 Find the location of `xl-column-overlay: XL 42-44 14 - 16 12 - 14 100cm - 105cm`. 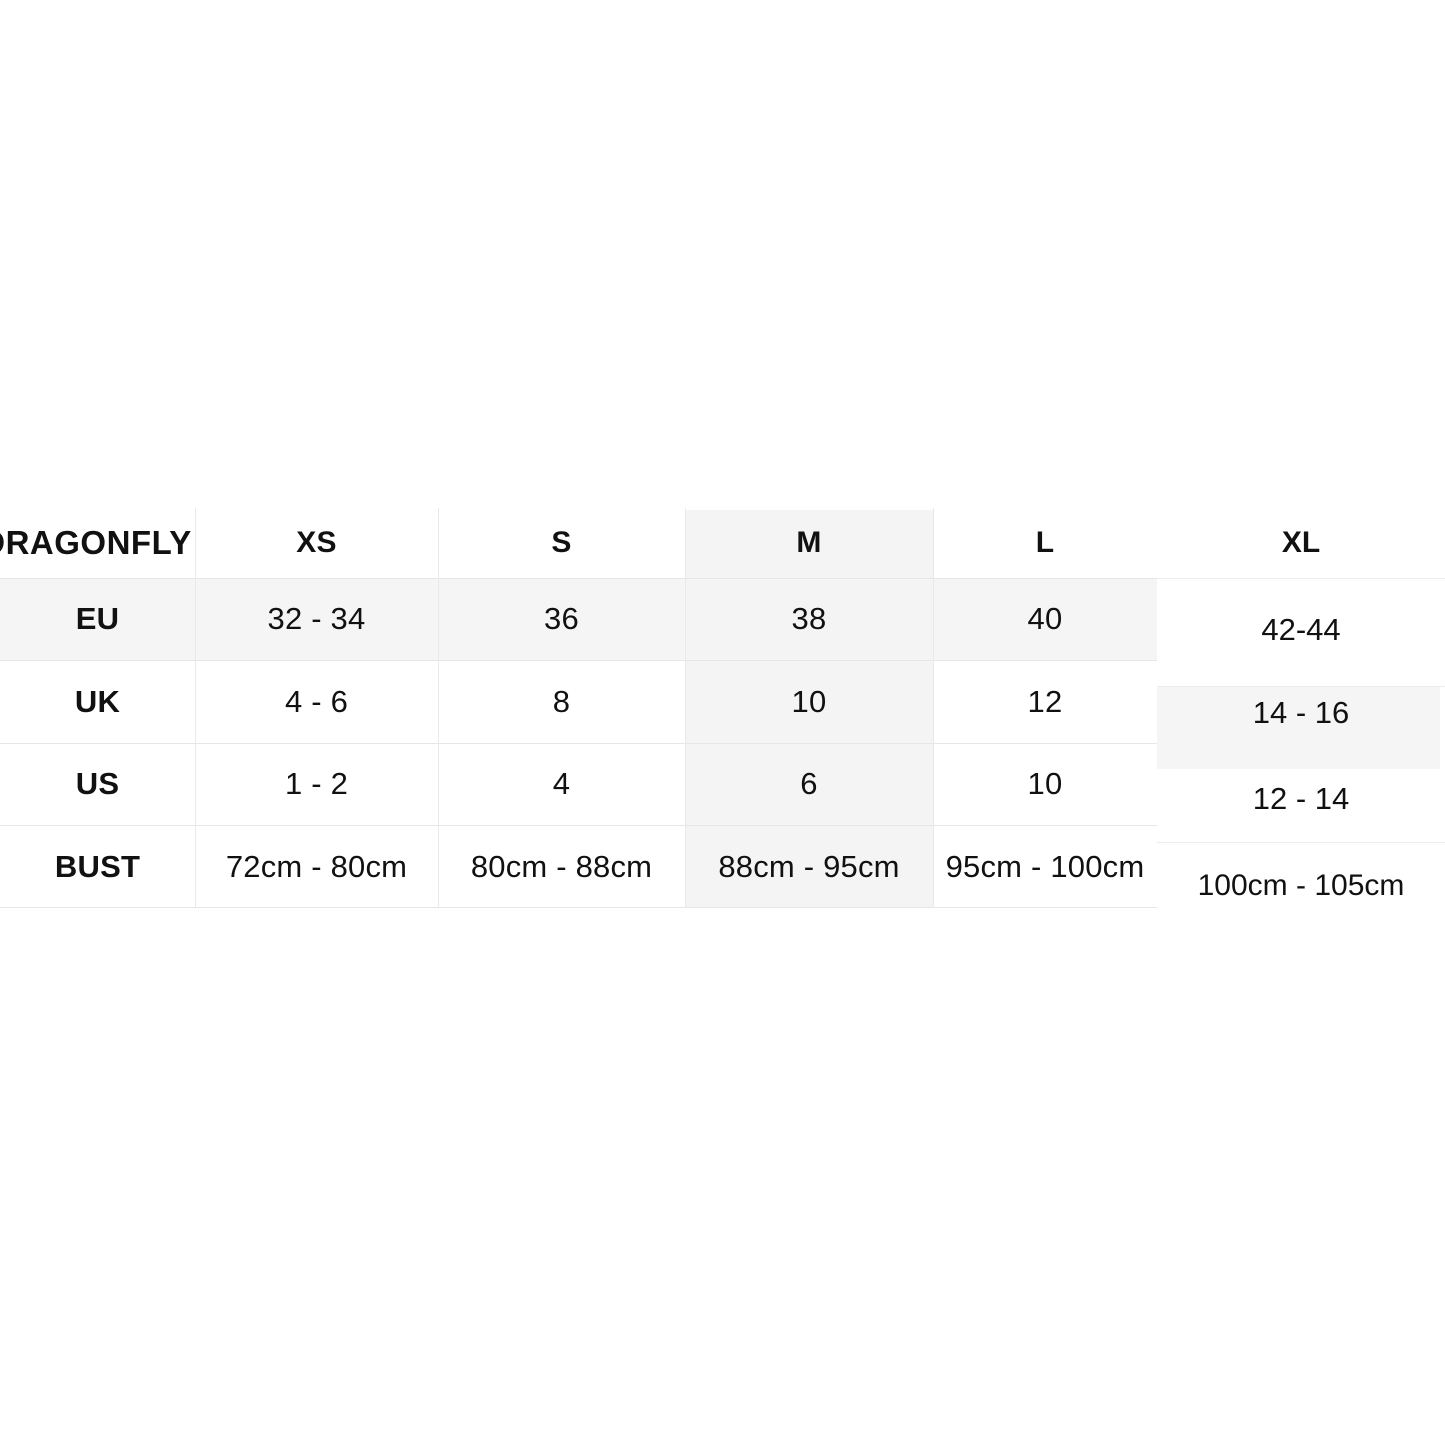

xl-column-overlay: XL 42-44 14 - 16 12 - 14 100cm - 105cm is located at coordinates (1301, 718).